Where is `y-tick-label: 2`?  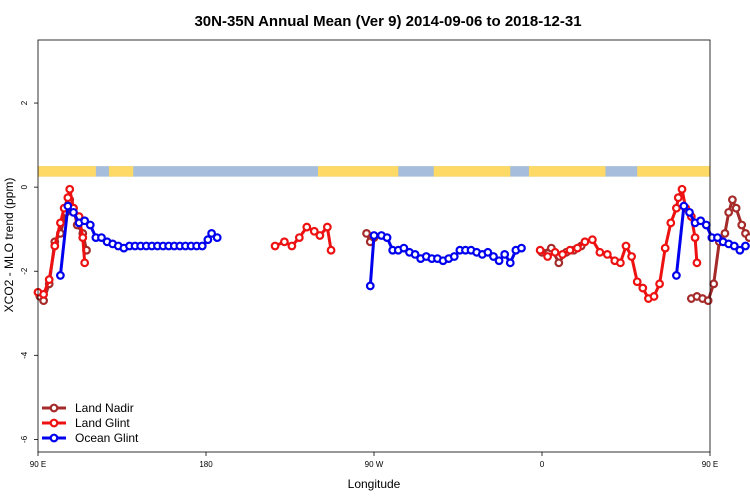
y-tick-label: 2 is located at coordinates (24, 102).